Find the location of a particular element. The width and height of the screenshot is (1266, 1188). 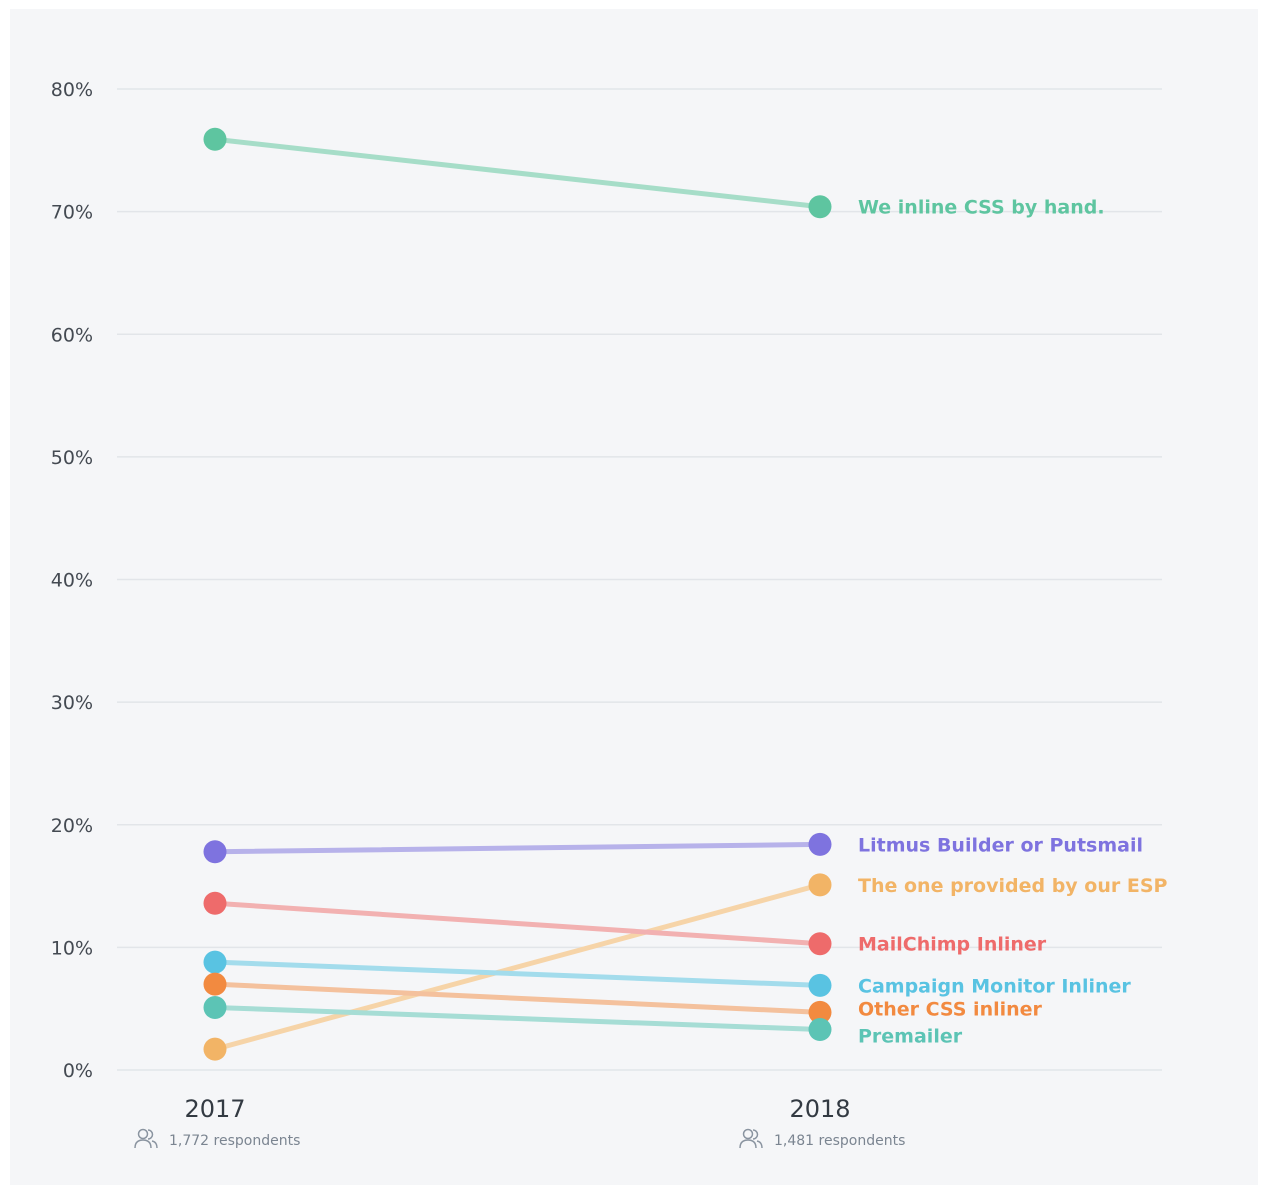

data-point-the-one-provided-by-our-esp-2018 is located at coordinates (820, 885).